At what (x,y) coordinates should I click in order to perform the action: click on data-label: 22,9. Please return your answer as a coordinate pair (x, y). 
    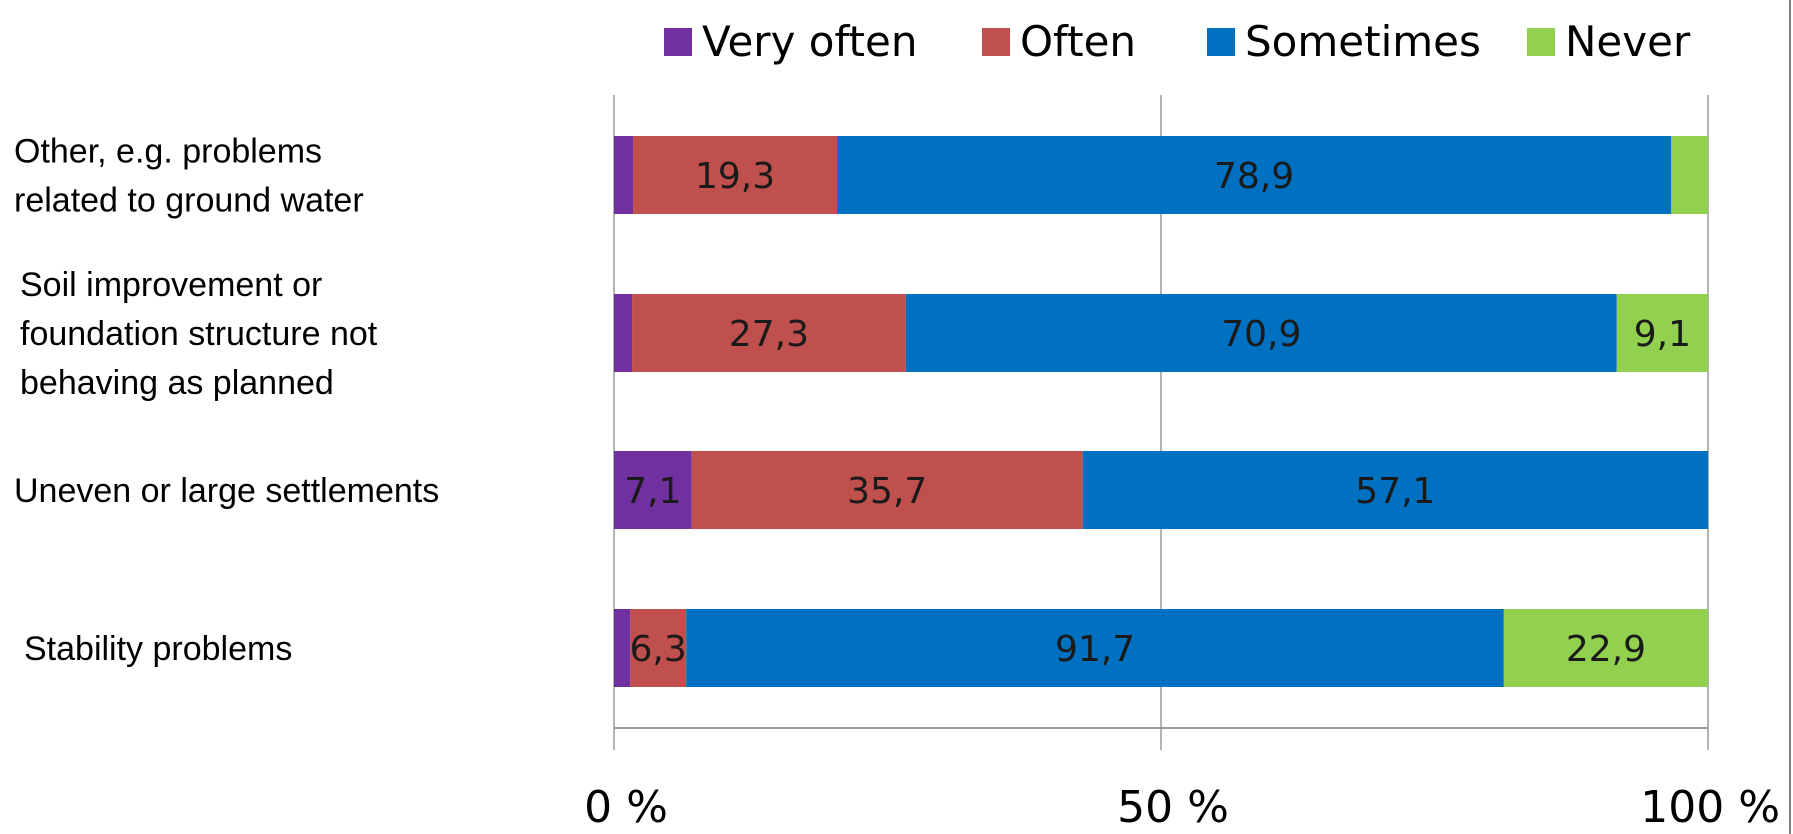
    Looking at the image, I should click on (1606, 649).